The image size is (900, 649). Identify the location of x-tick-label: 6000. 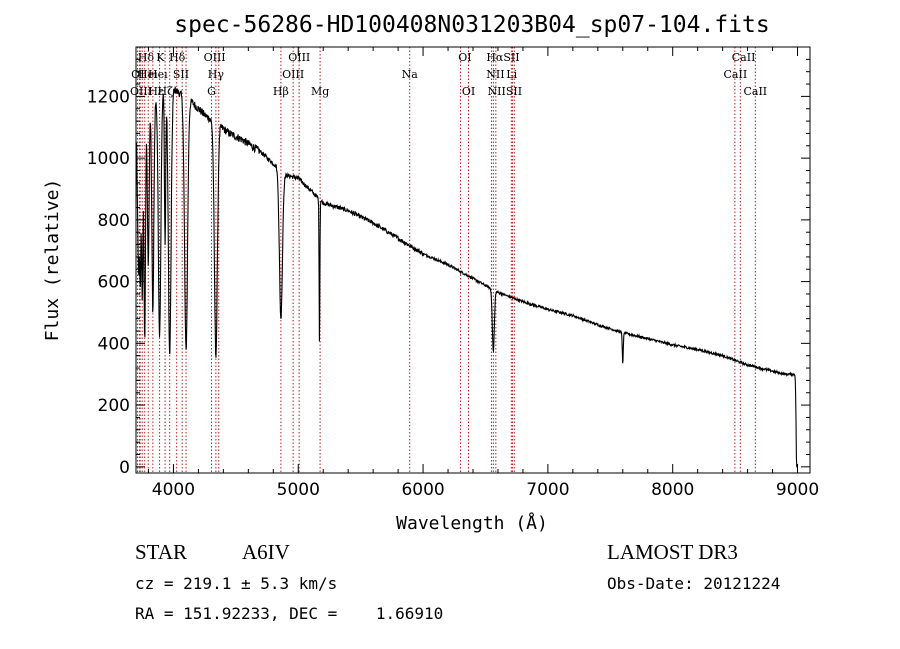
(422, 490).